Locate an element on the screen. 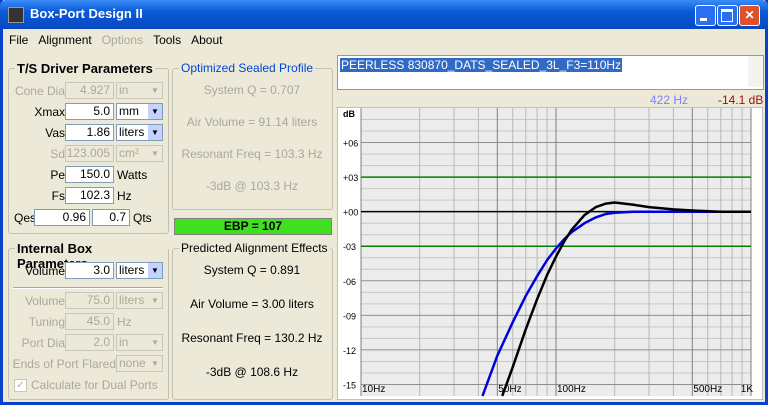 The image size is (768, 408). title-bar: Box-Port Design II ✕ is located at coordinates (384, 14).